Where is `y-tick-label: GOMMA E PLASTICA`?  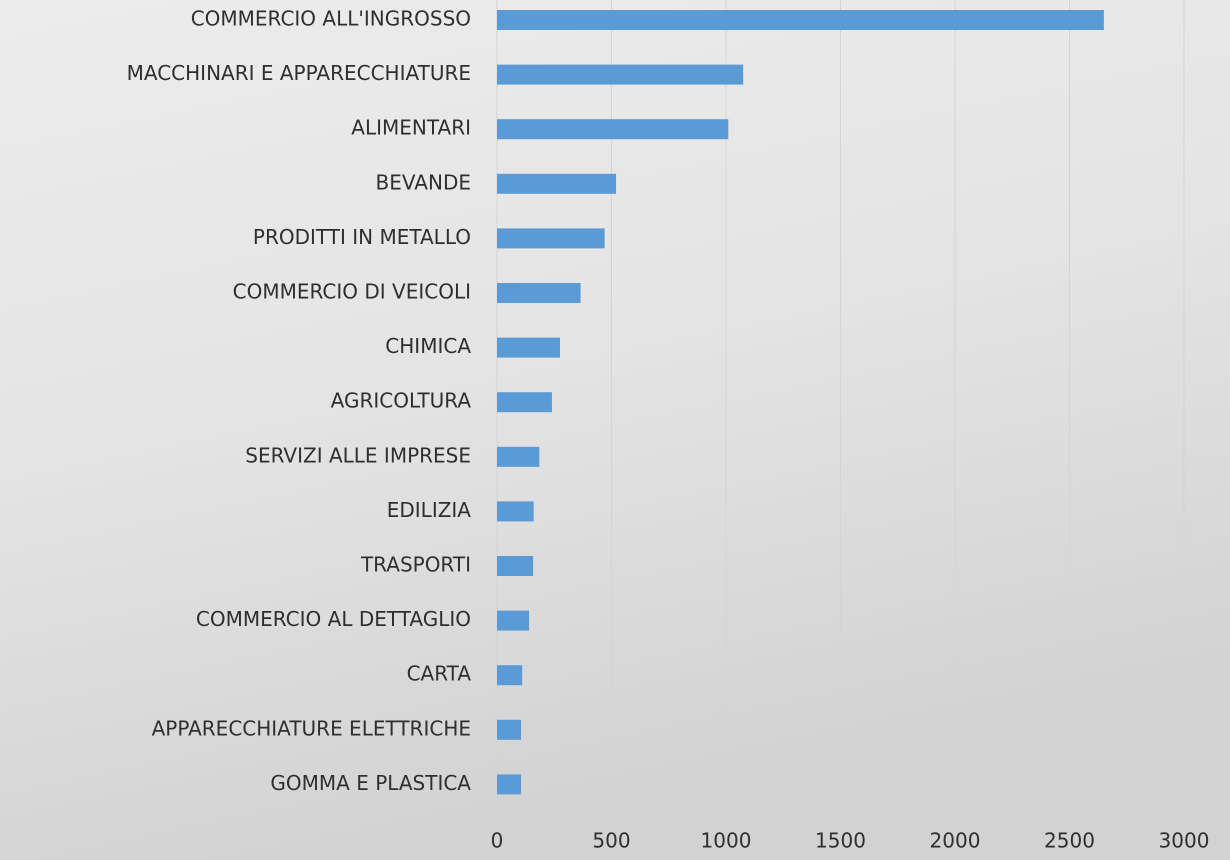 y-tick-label: GOMMA E PLASTICA is located at coordinates (370, 783).